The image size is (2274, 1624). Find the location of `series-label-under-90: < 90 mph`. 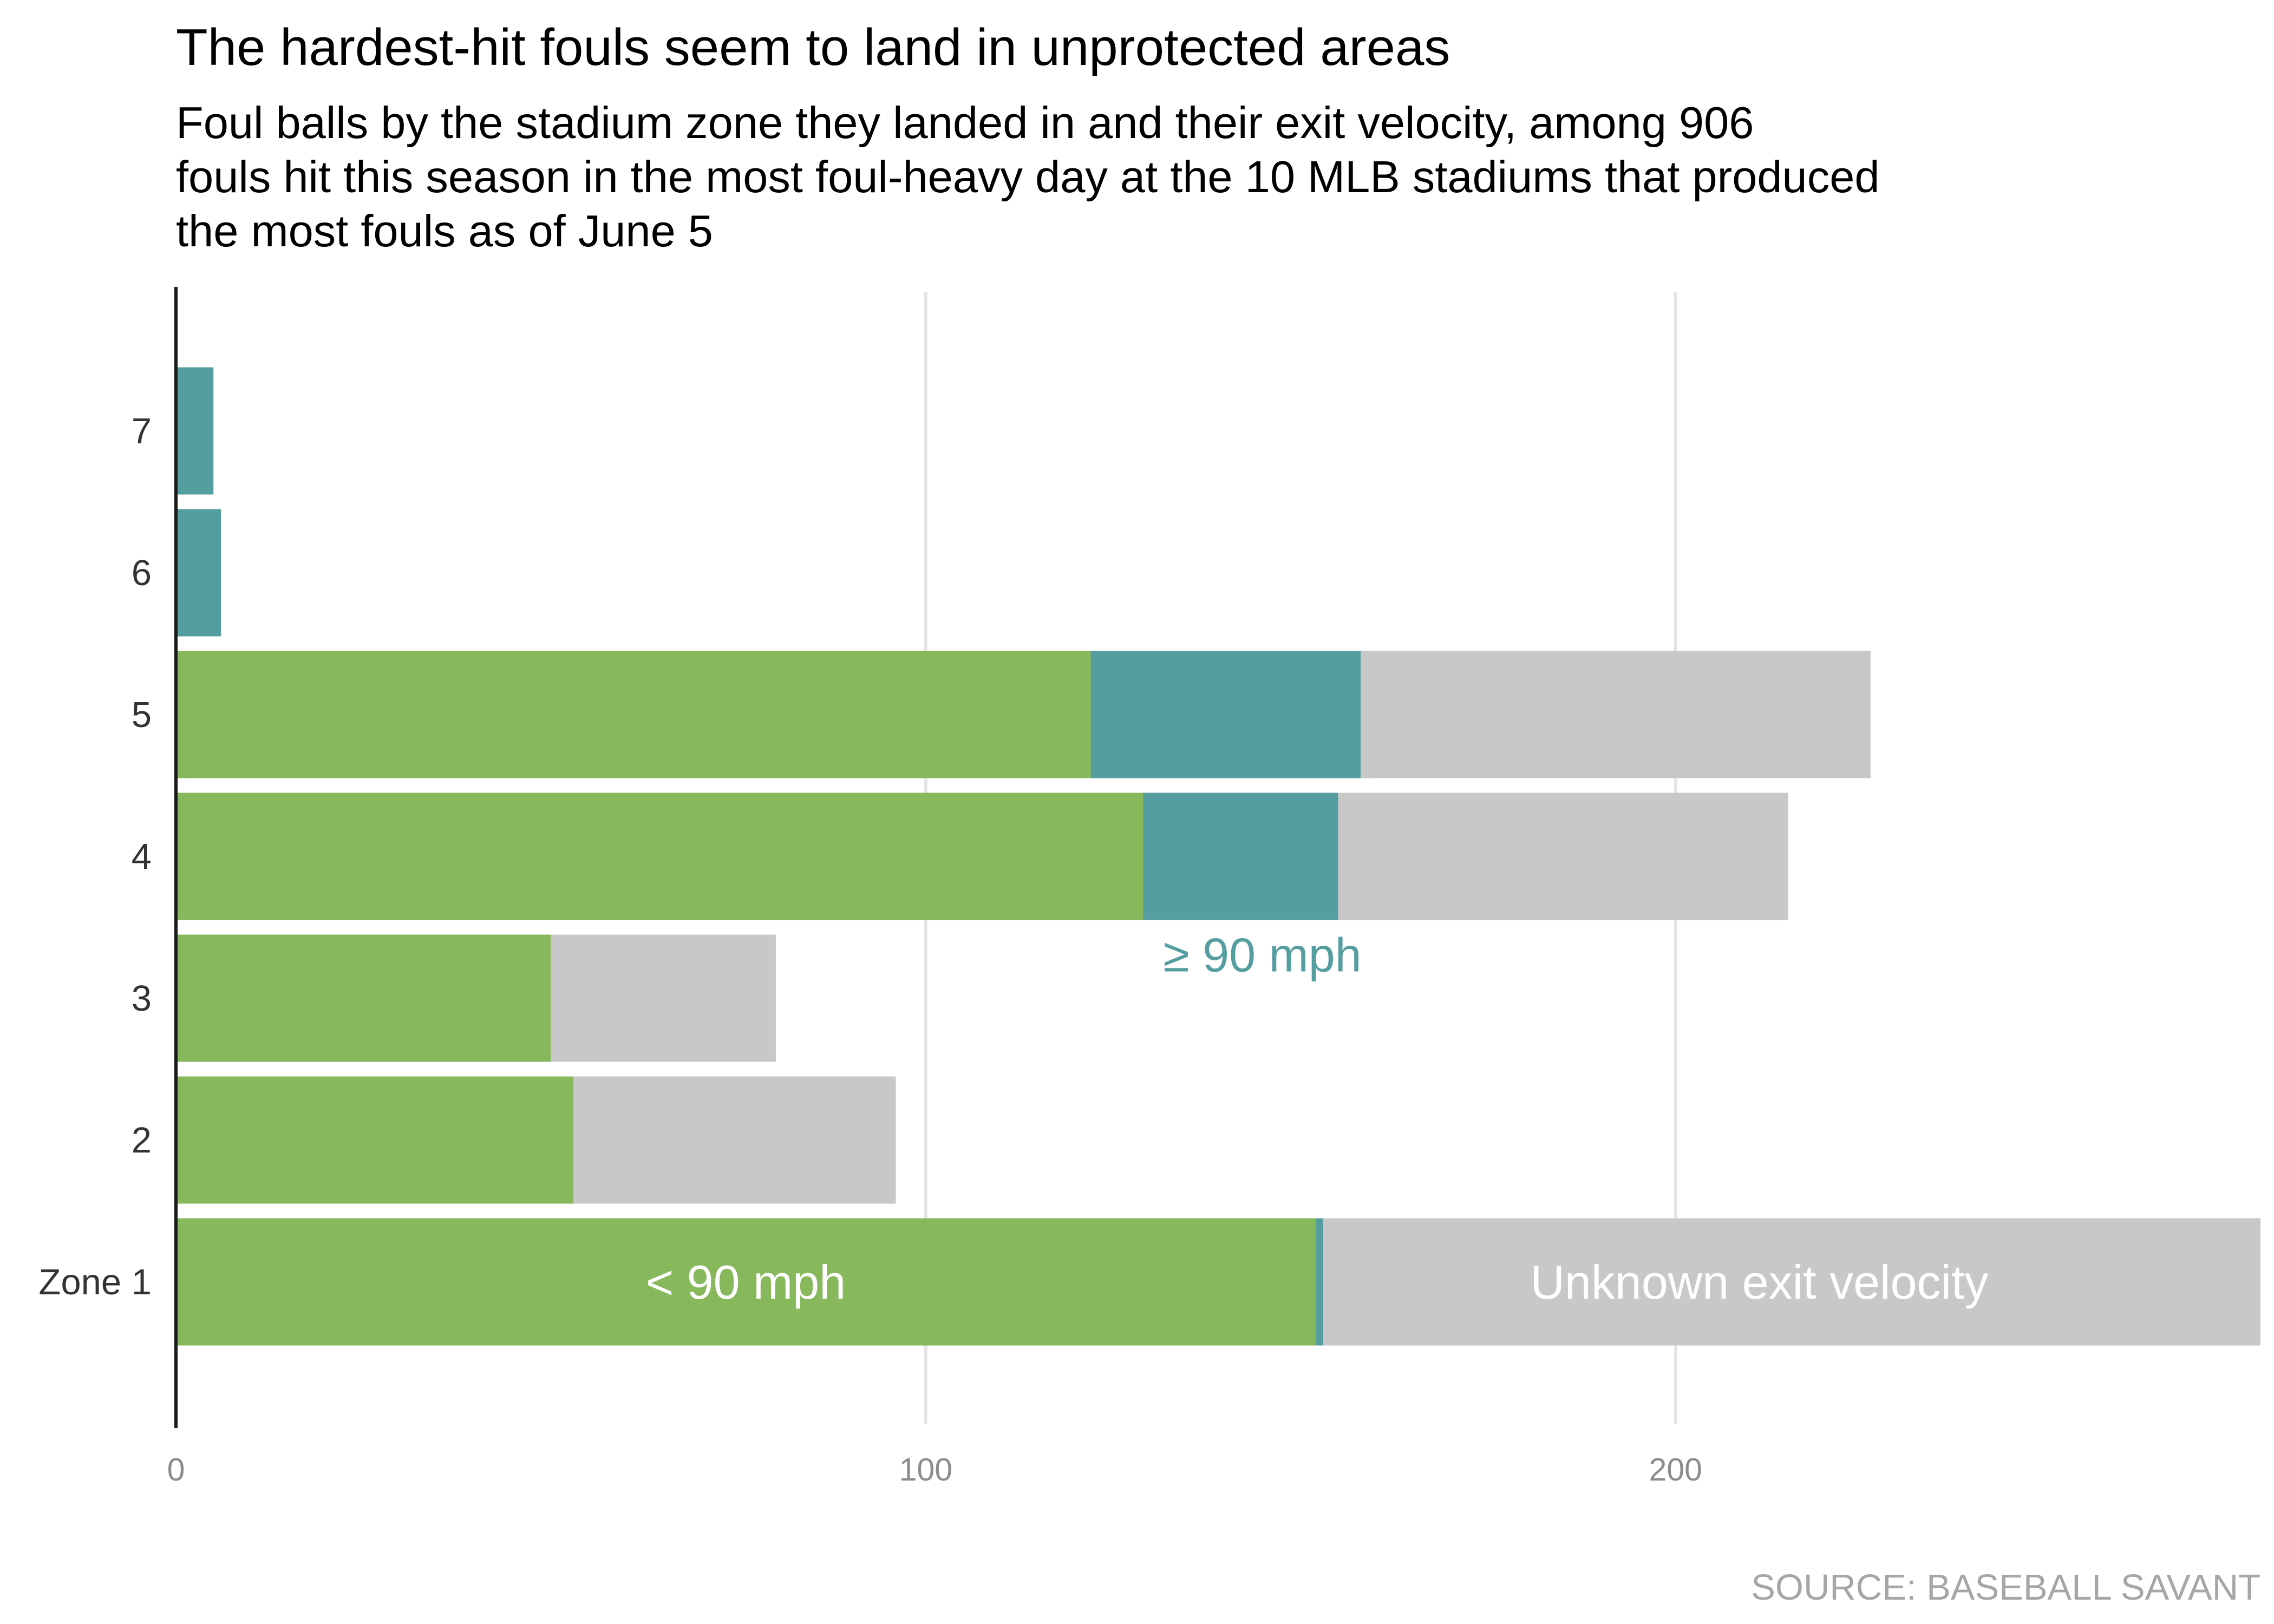

series-label-under-90: < 90 mph is located at coordinates (746, 1282).